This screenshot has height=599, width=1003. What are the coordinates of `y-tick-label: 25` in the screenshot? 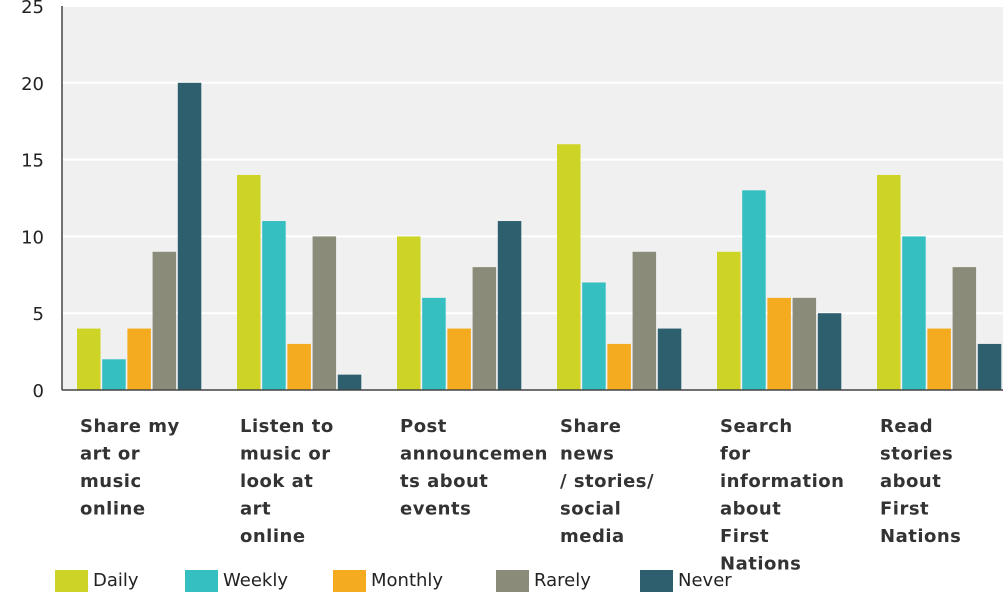 It's located at (32, 9).